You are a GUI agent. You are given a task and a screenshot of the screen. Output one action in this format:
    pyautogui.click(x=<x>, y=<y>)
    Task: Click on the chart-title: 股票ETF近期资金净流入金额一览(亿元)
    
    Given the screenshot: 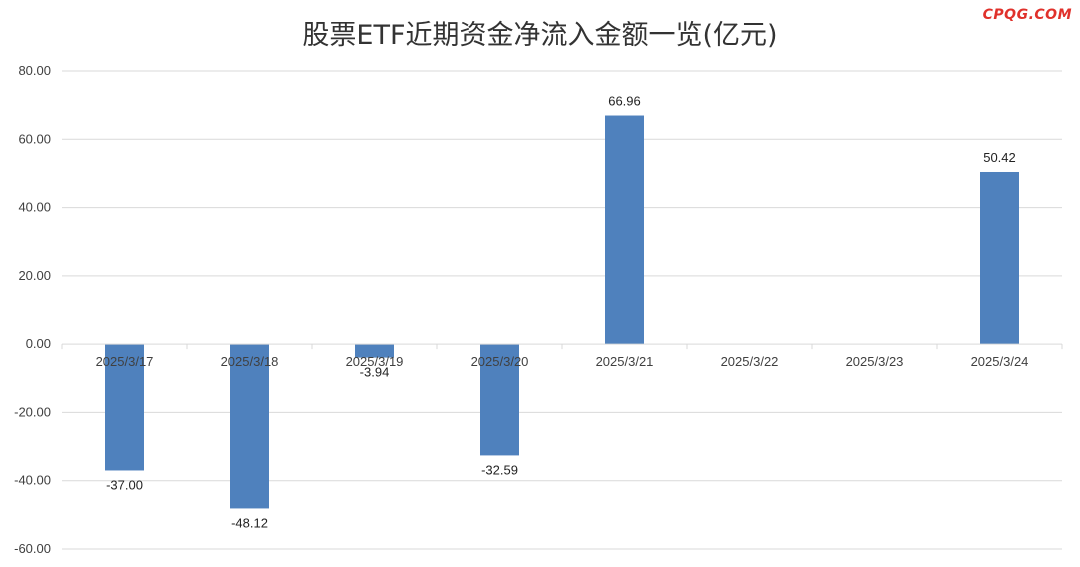 What is the action you would take?
    pyautogui.click(x=539, y=35)
    